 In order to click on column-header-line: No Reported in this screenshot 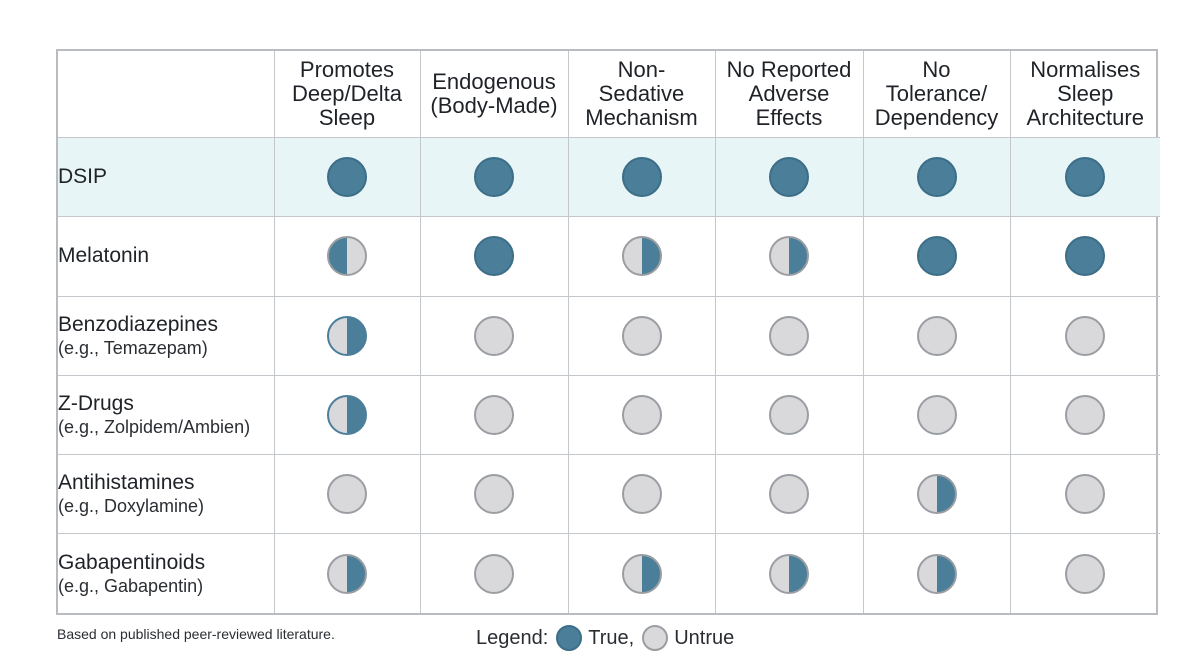, I will do `click(789, 69)`.